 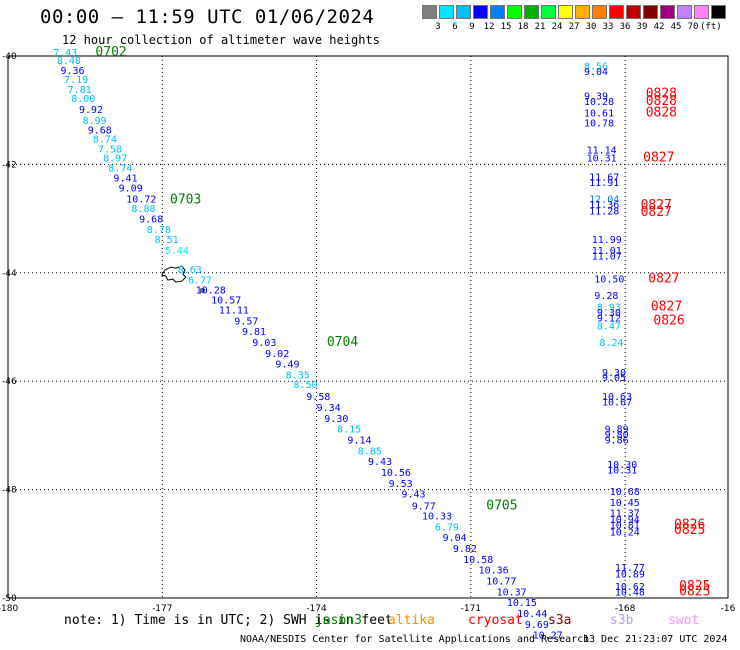 What do you see at coordinates (728, 609) in the screenshot?
I see `x-tick-label: -16` at bounding box center [728, 609].